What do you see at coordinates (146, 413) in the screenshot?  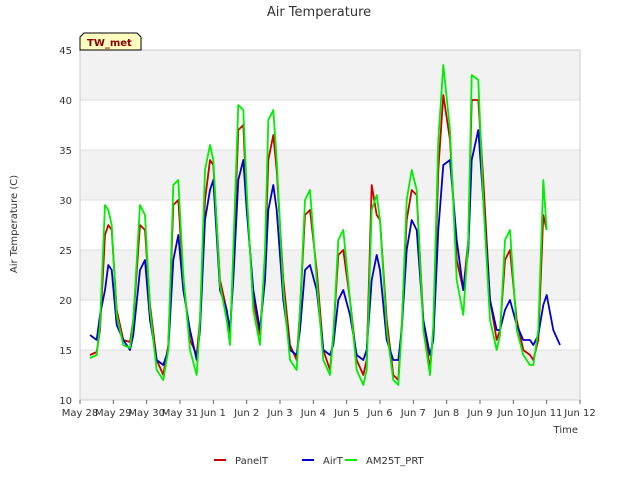 I see `x-tick-label: May 30` at bounding box center [146, 413].